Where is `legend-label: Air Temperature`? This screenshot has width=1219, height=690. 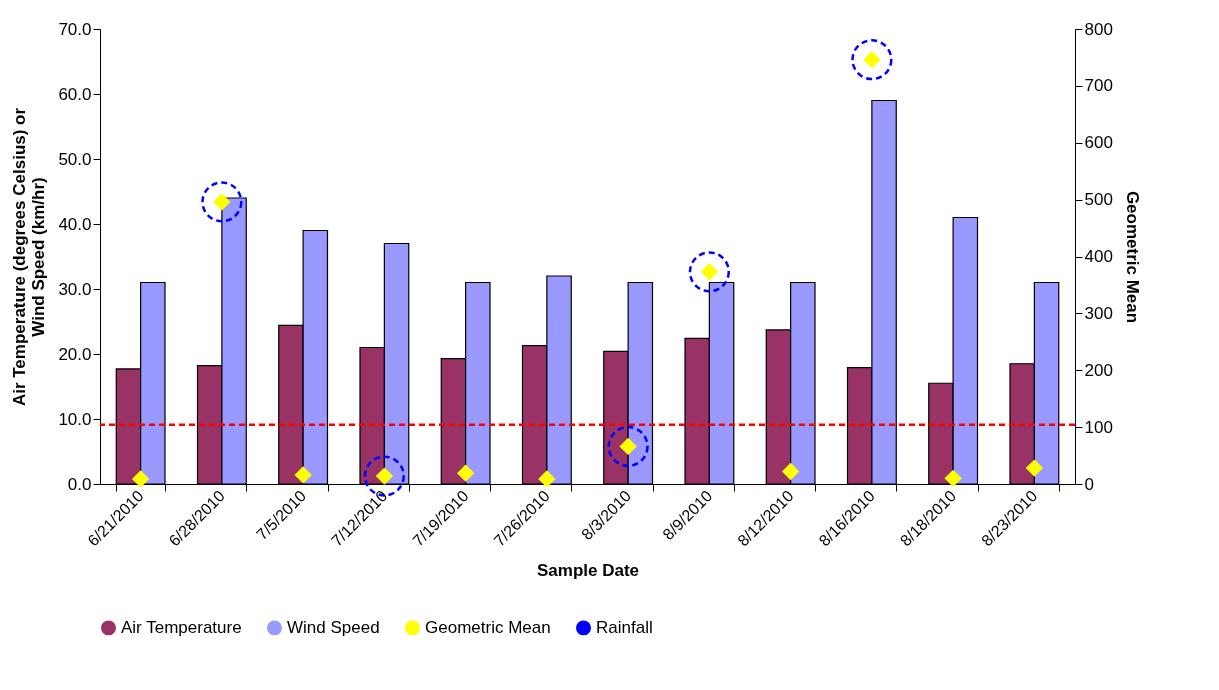 legend-label: Air Temperature is located at coordinates (181, 627).